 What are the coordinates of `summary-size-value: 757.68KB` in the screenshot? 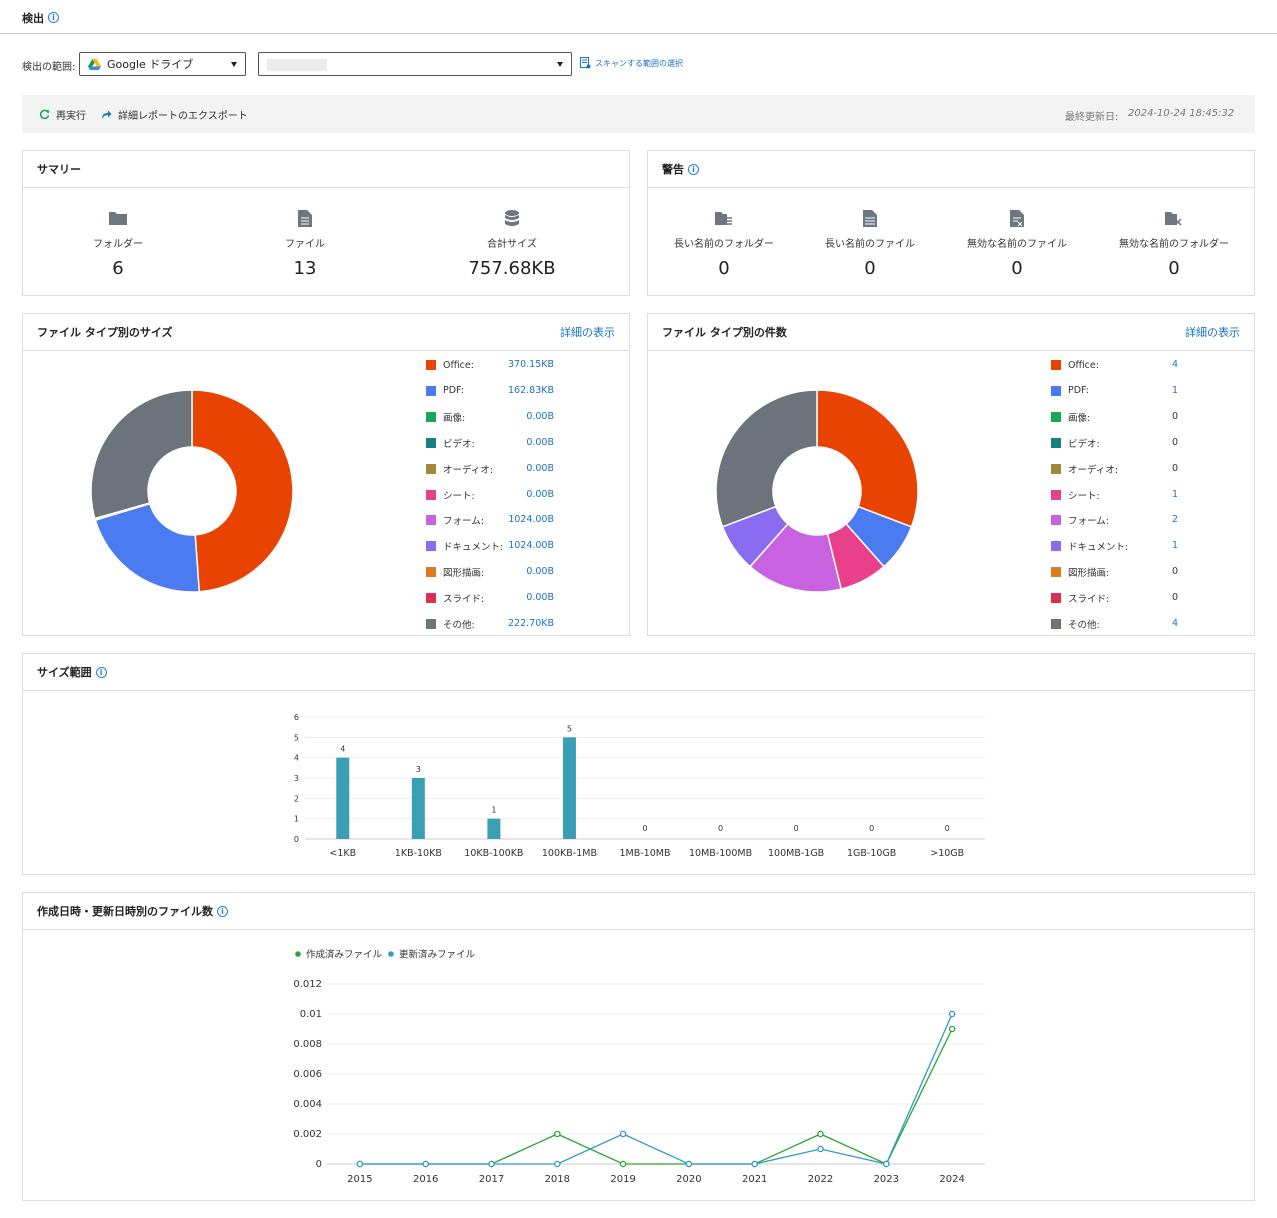 It's located at (512, 268).